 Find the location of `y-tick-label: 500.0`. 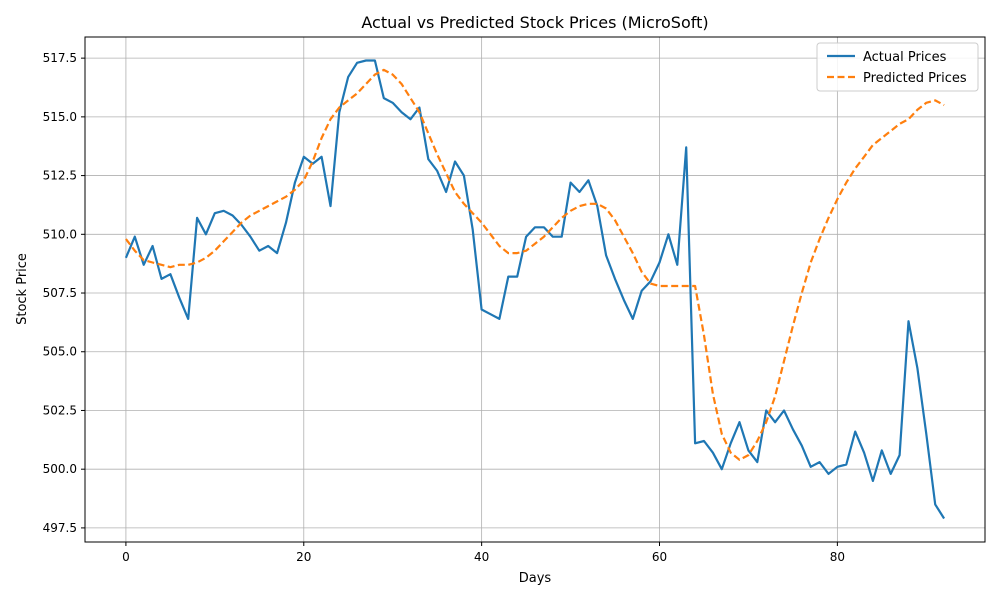

y-tick-label: 500.0 is located at coordinates (60, 469).